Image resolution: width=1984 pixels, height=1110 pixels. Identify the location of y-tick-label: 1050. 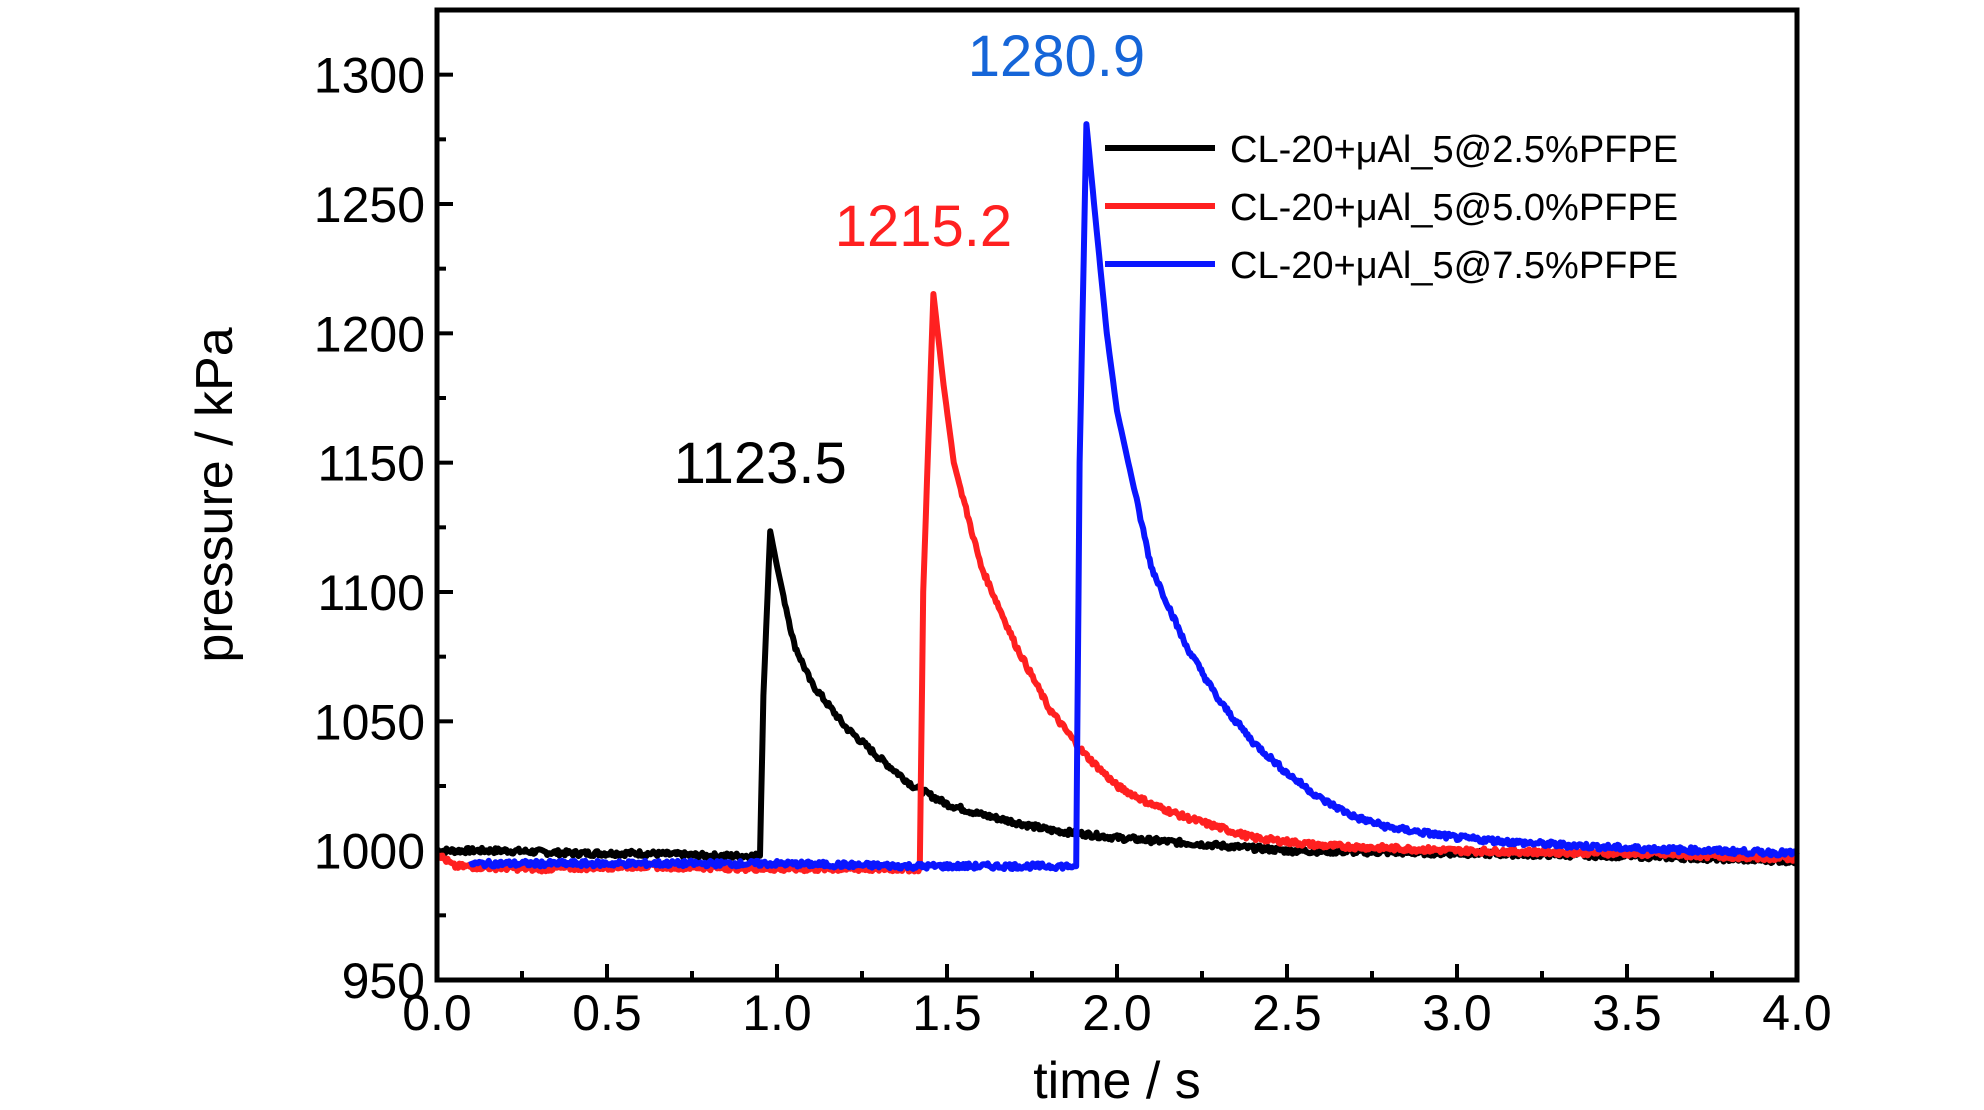
(369, 722).